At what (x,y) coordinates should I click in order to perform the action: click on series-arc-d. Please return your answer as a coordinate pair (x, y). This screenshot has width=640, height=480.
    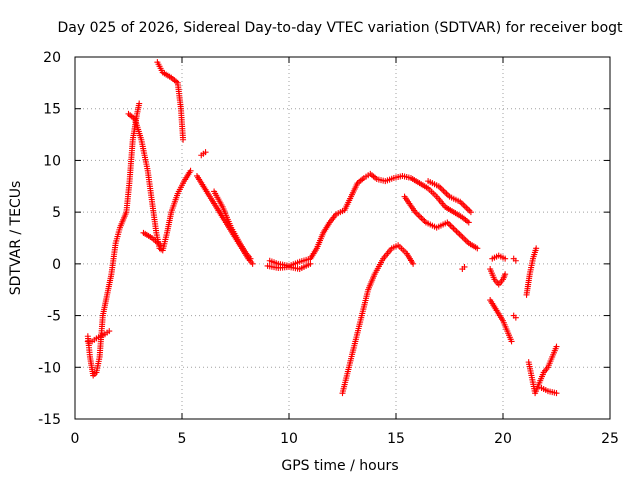
    Looking at the image, I should click on (152, 239).